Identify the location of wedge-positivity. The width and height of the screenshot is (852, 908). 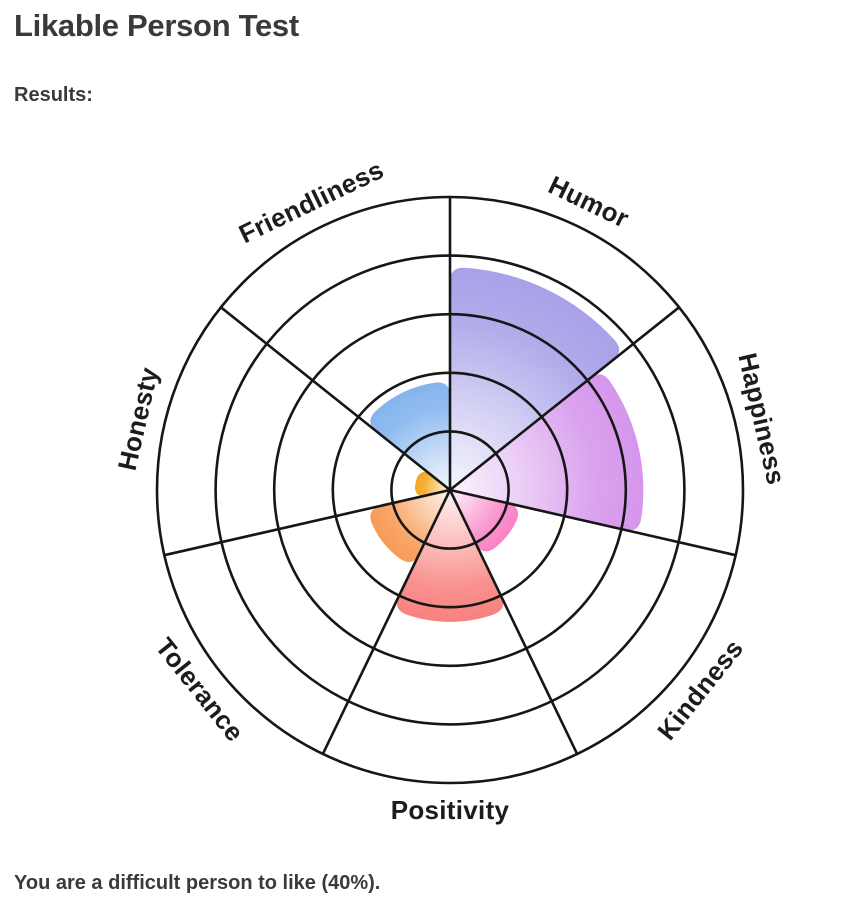
(450, 556).